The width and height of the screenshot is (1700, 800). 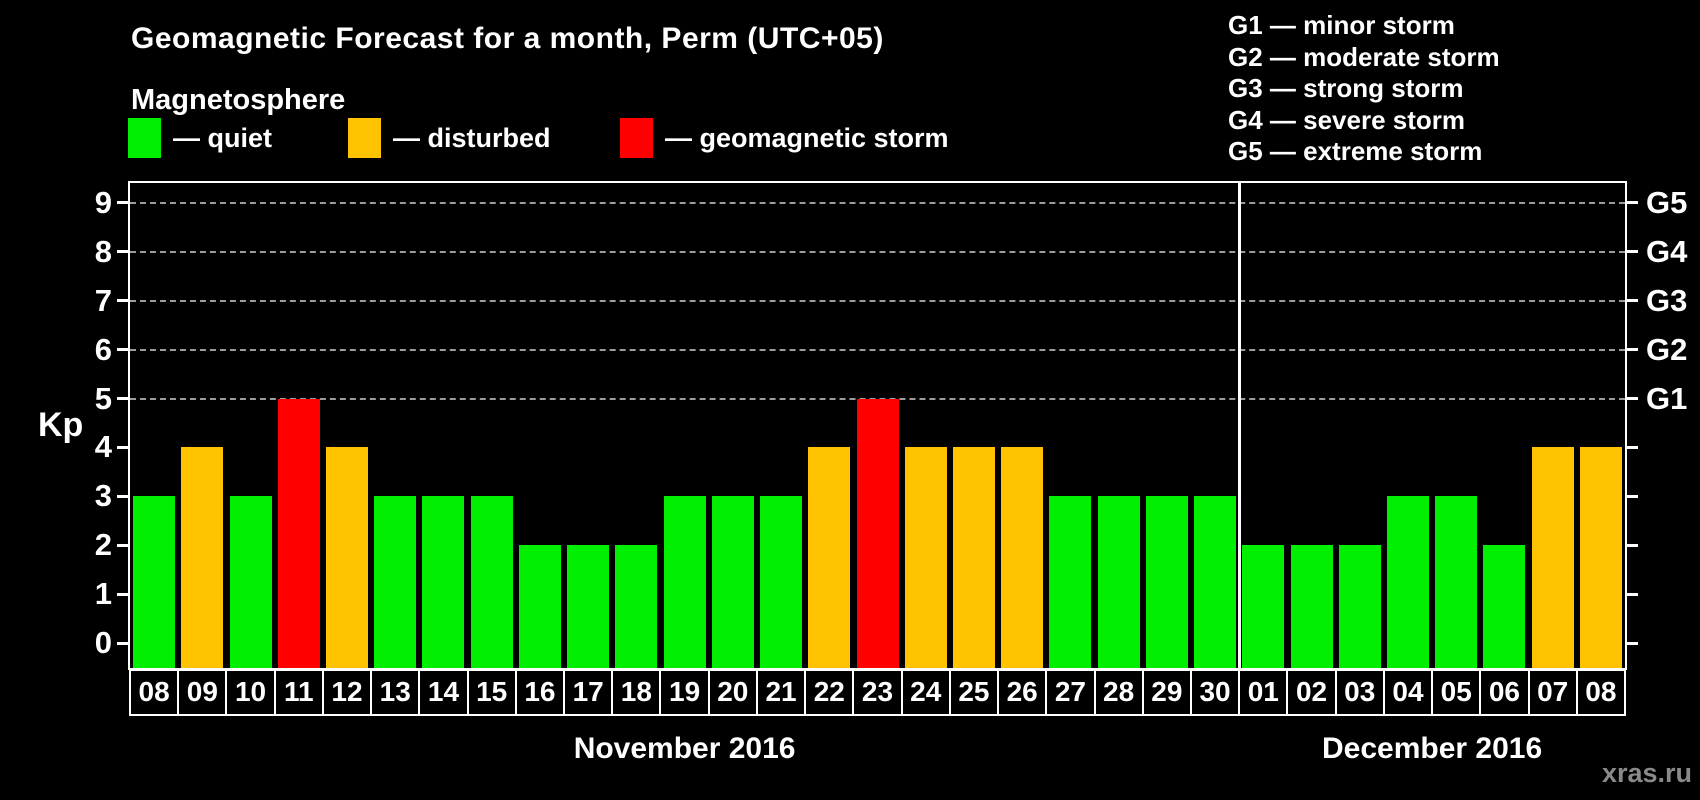 I want to click on date-box-06: 06, so click(x=1504, y=692).